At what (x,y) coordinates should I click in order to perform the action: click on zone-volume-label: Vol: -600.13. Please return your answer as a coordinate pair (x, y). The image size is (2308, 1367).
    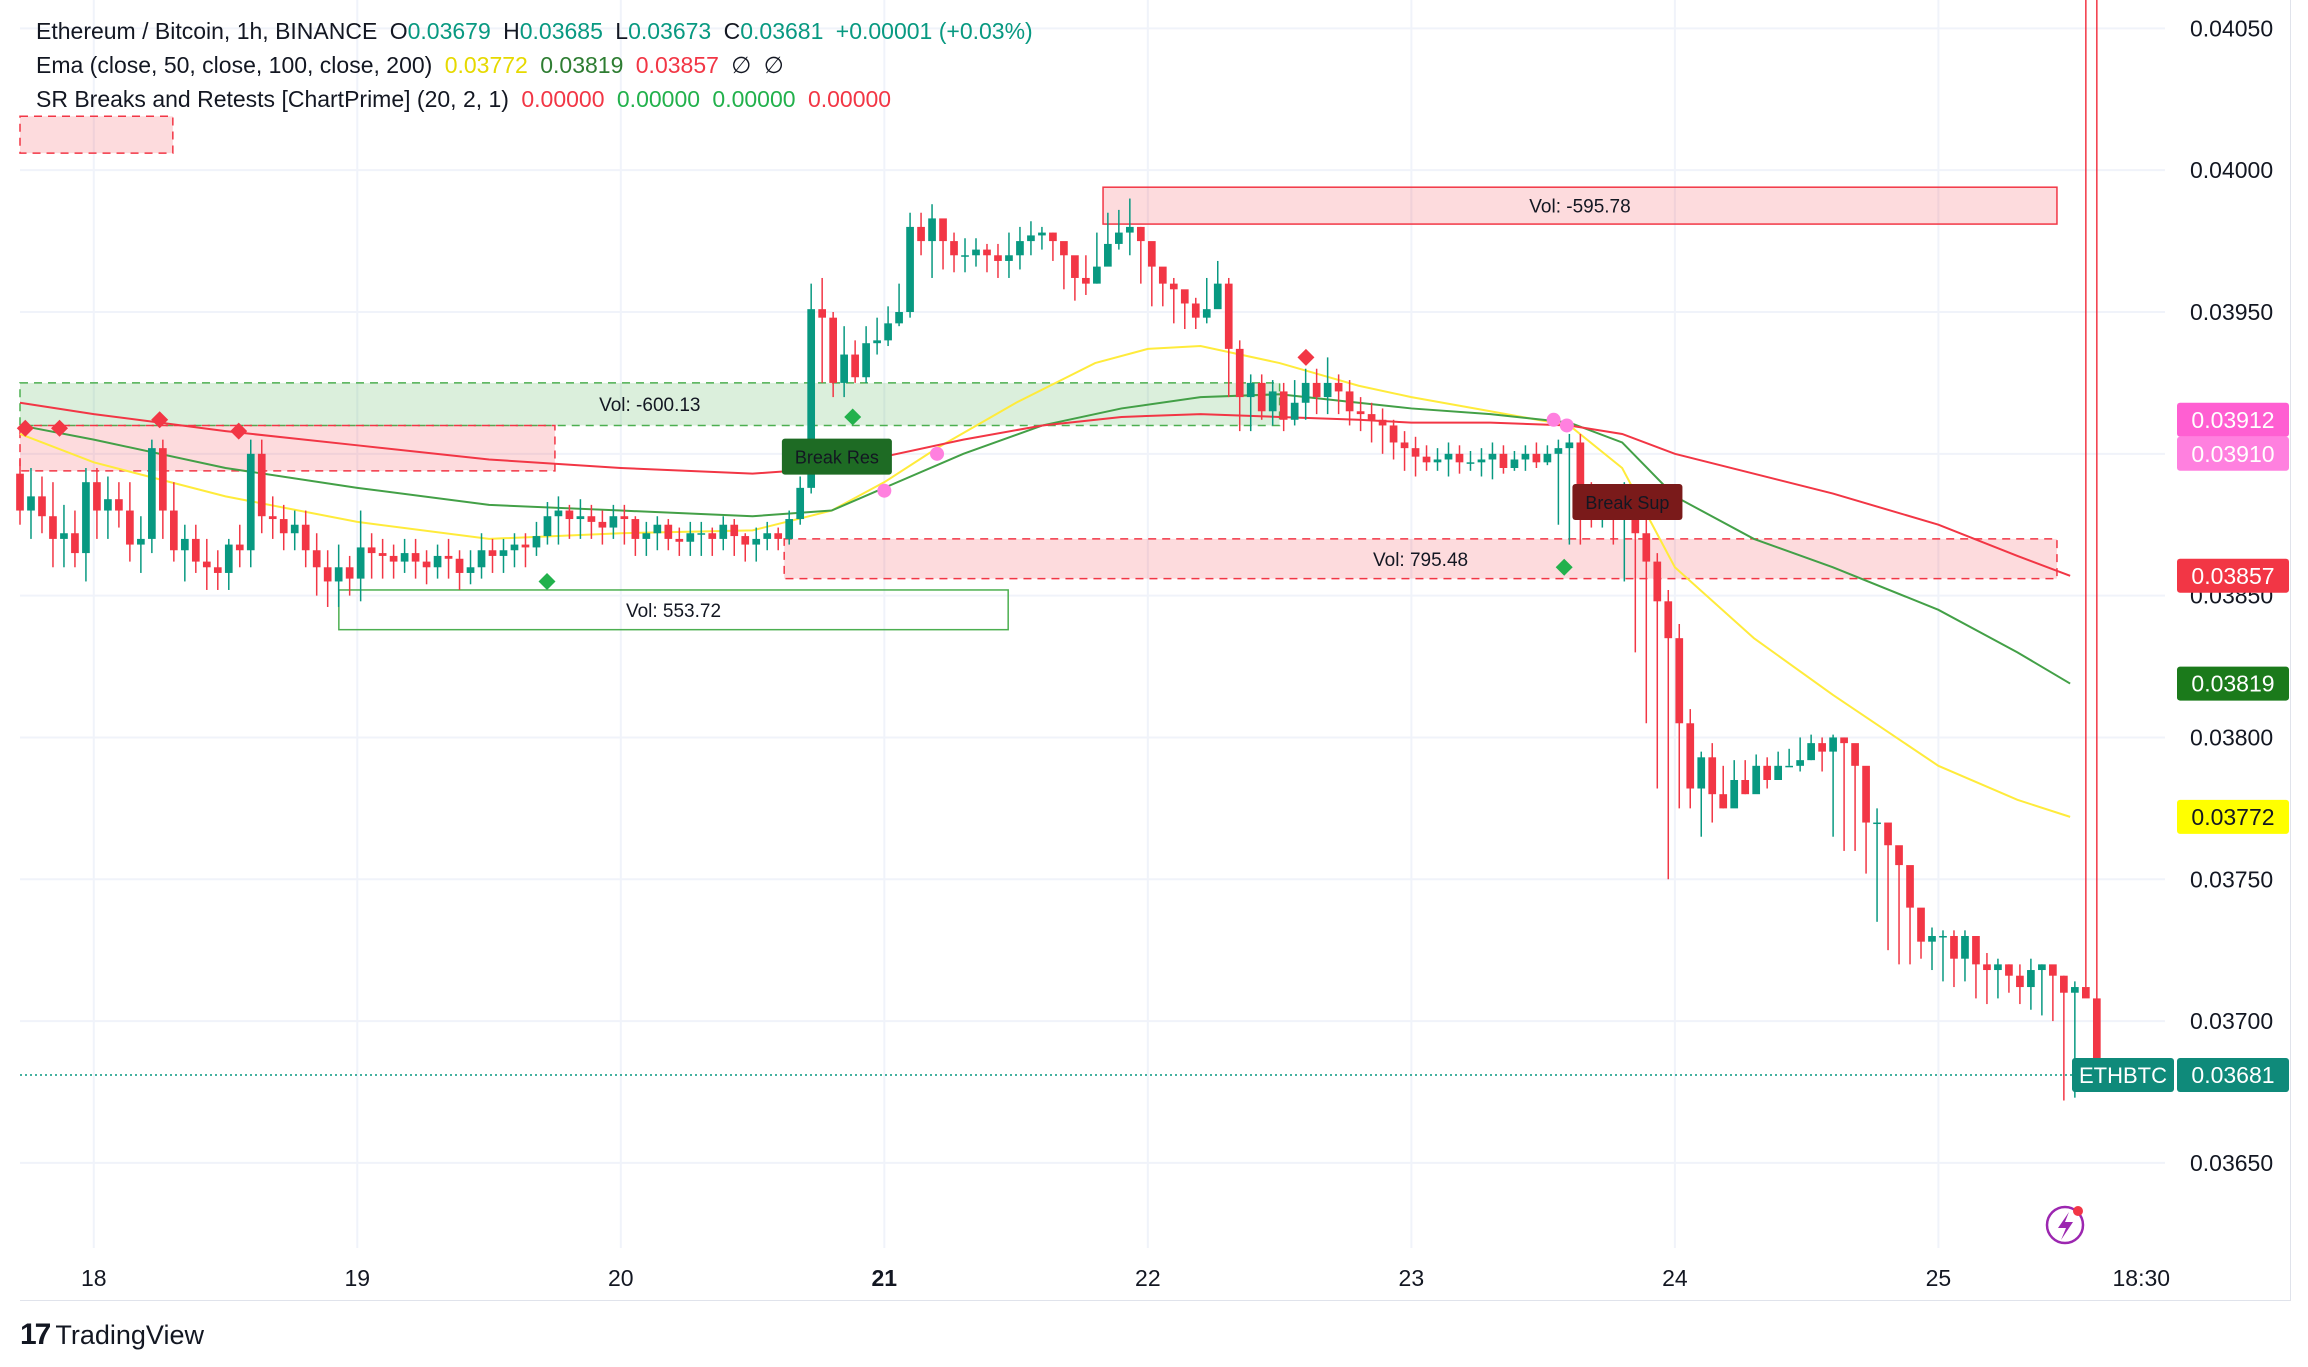
    Looking at the image, I should click on (649, 405).